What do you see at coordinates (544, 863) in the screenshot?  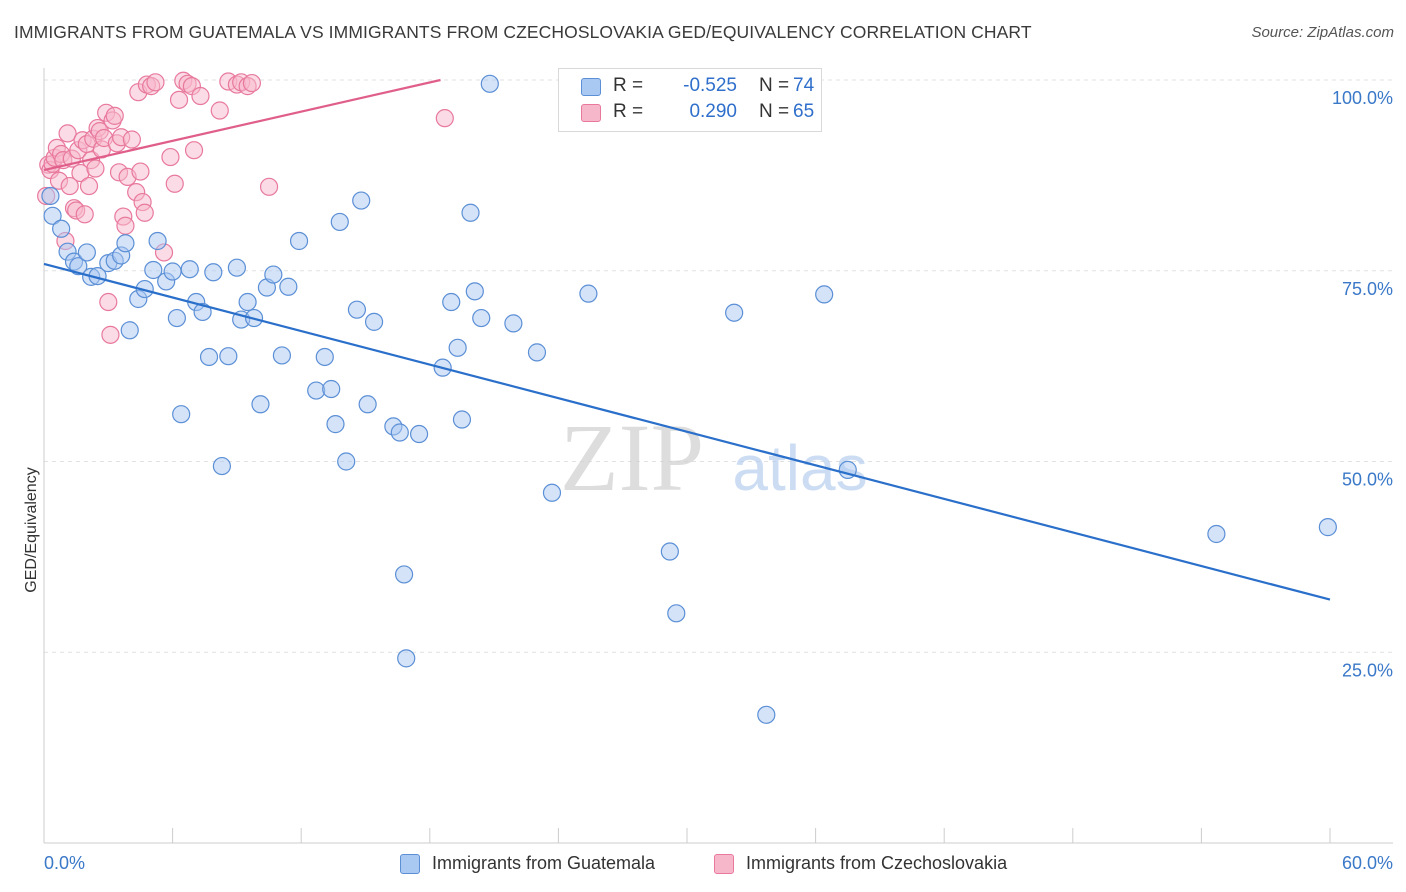 I see `legend-label-guatemala: Immigrants from Guatemala` at bounding box center [544, 863].